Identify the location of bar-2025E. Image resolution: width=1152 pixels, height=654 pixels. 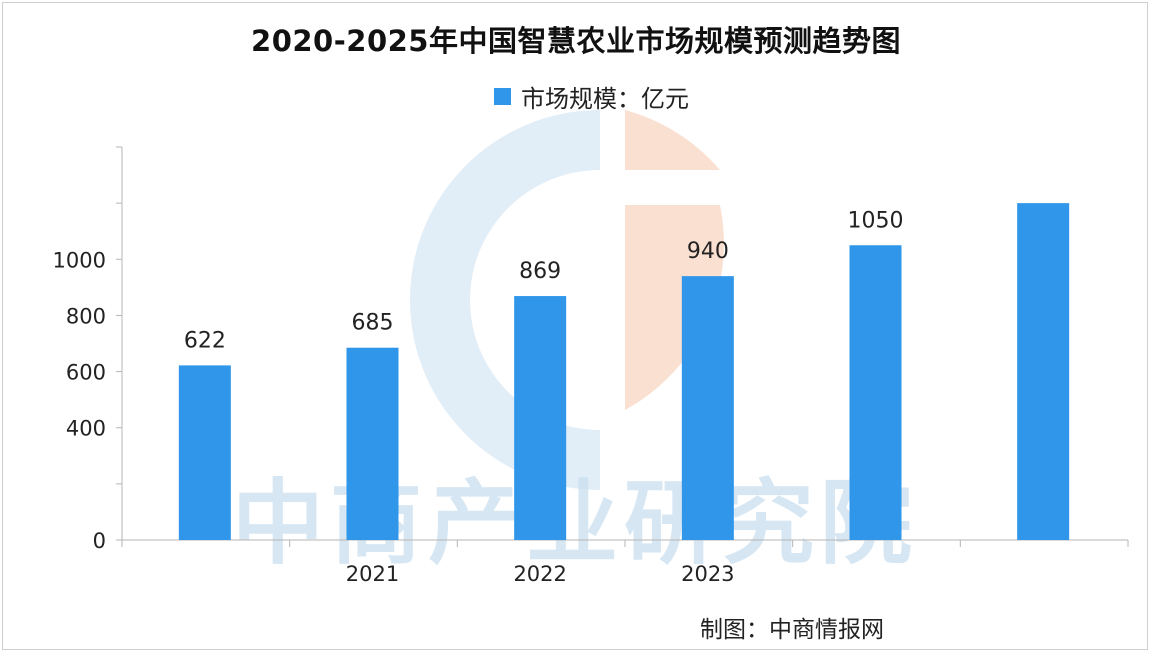
(1043, 371).